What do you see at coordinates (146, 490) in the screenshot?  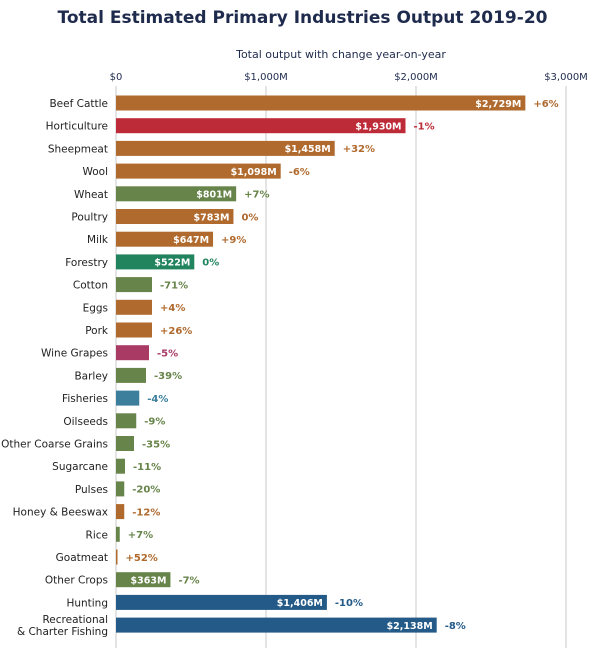 I see `change-label: -20%` at bounding box center [146, 490].